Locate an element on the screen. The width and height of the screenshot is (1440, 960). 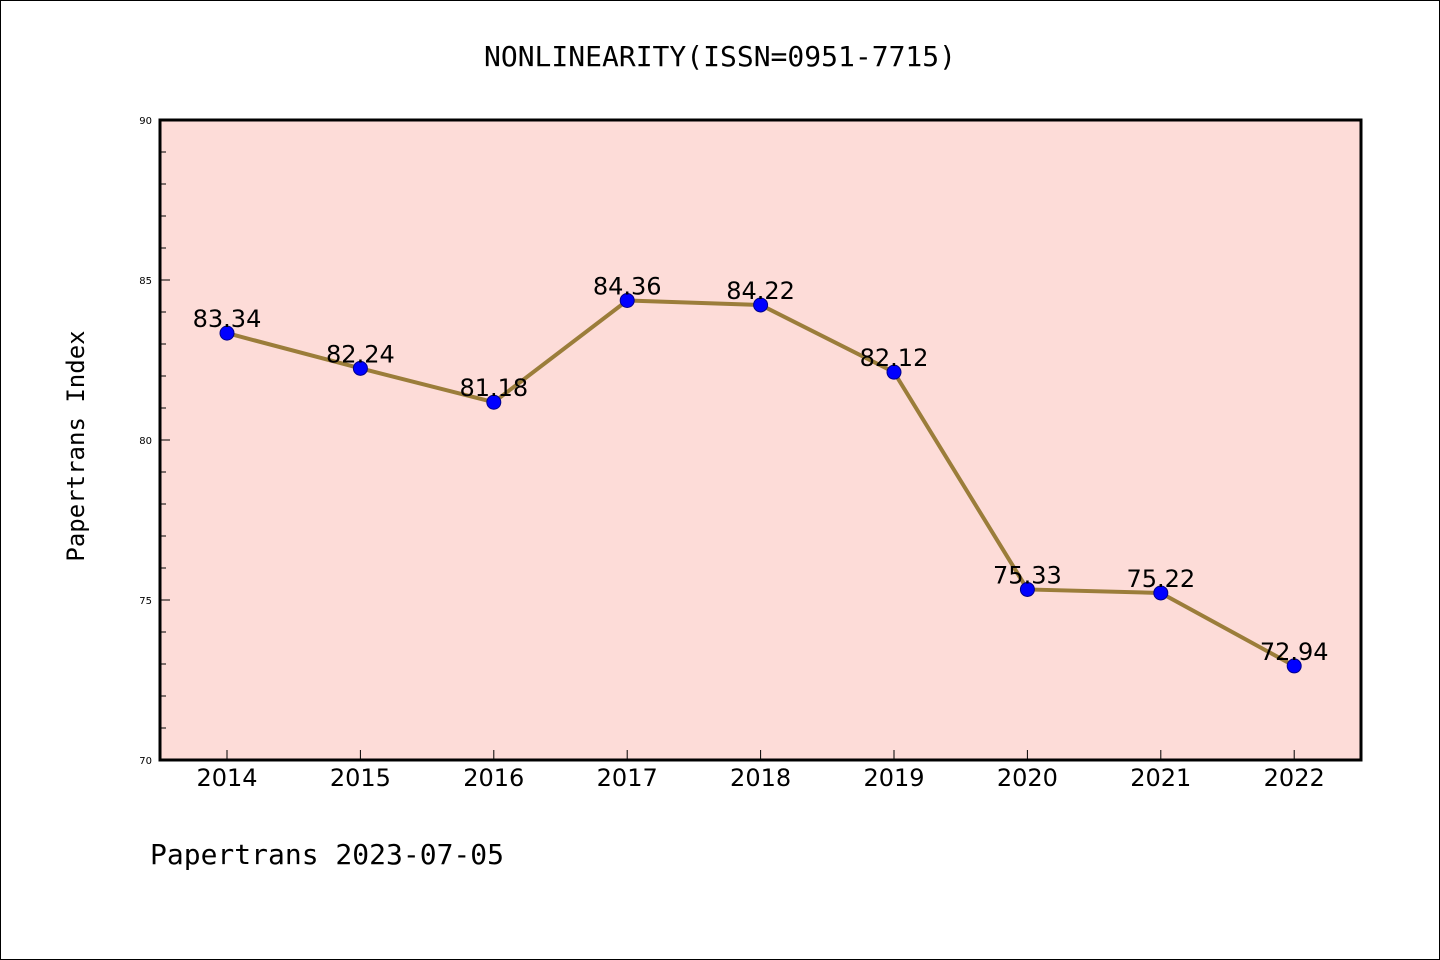
x-tick-label: 2020 is located at coordinates (1027, 778).